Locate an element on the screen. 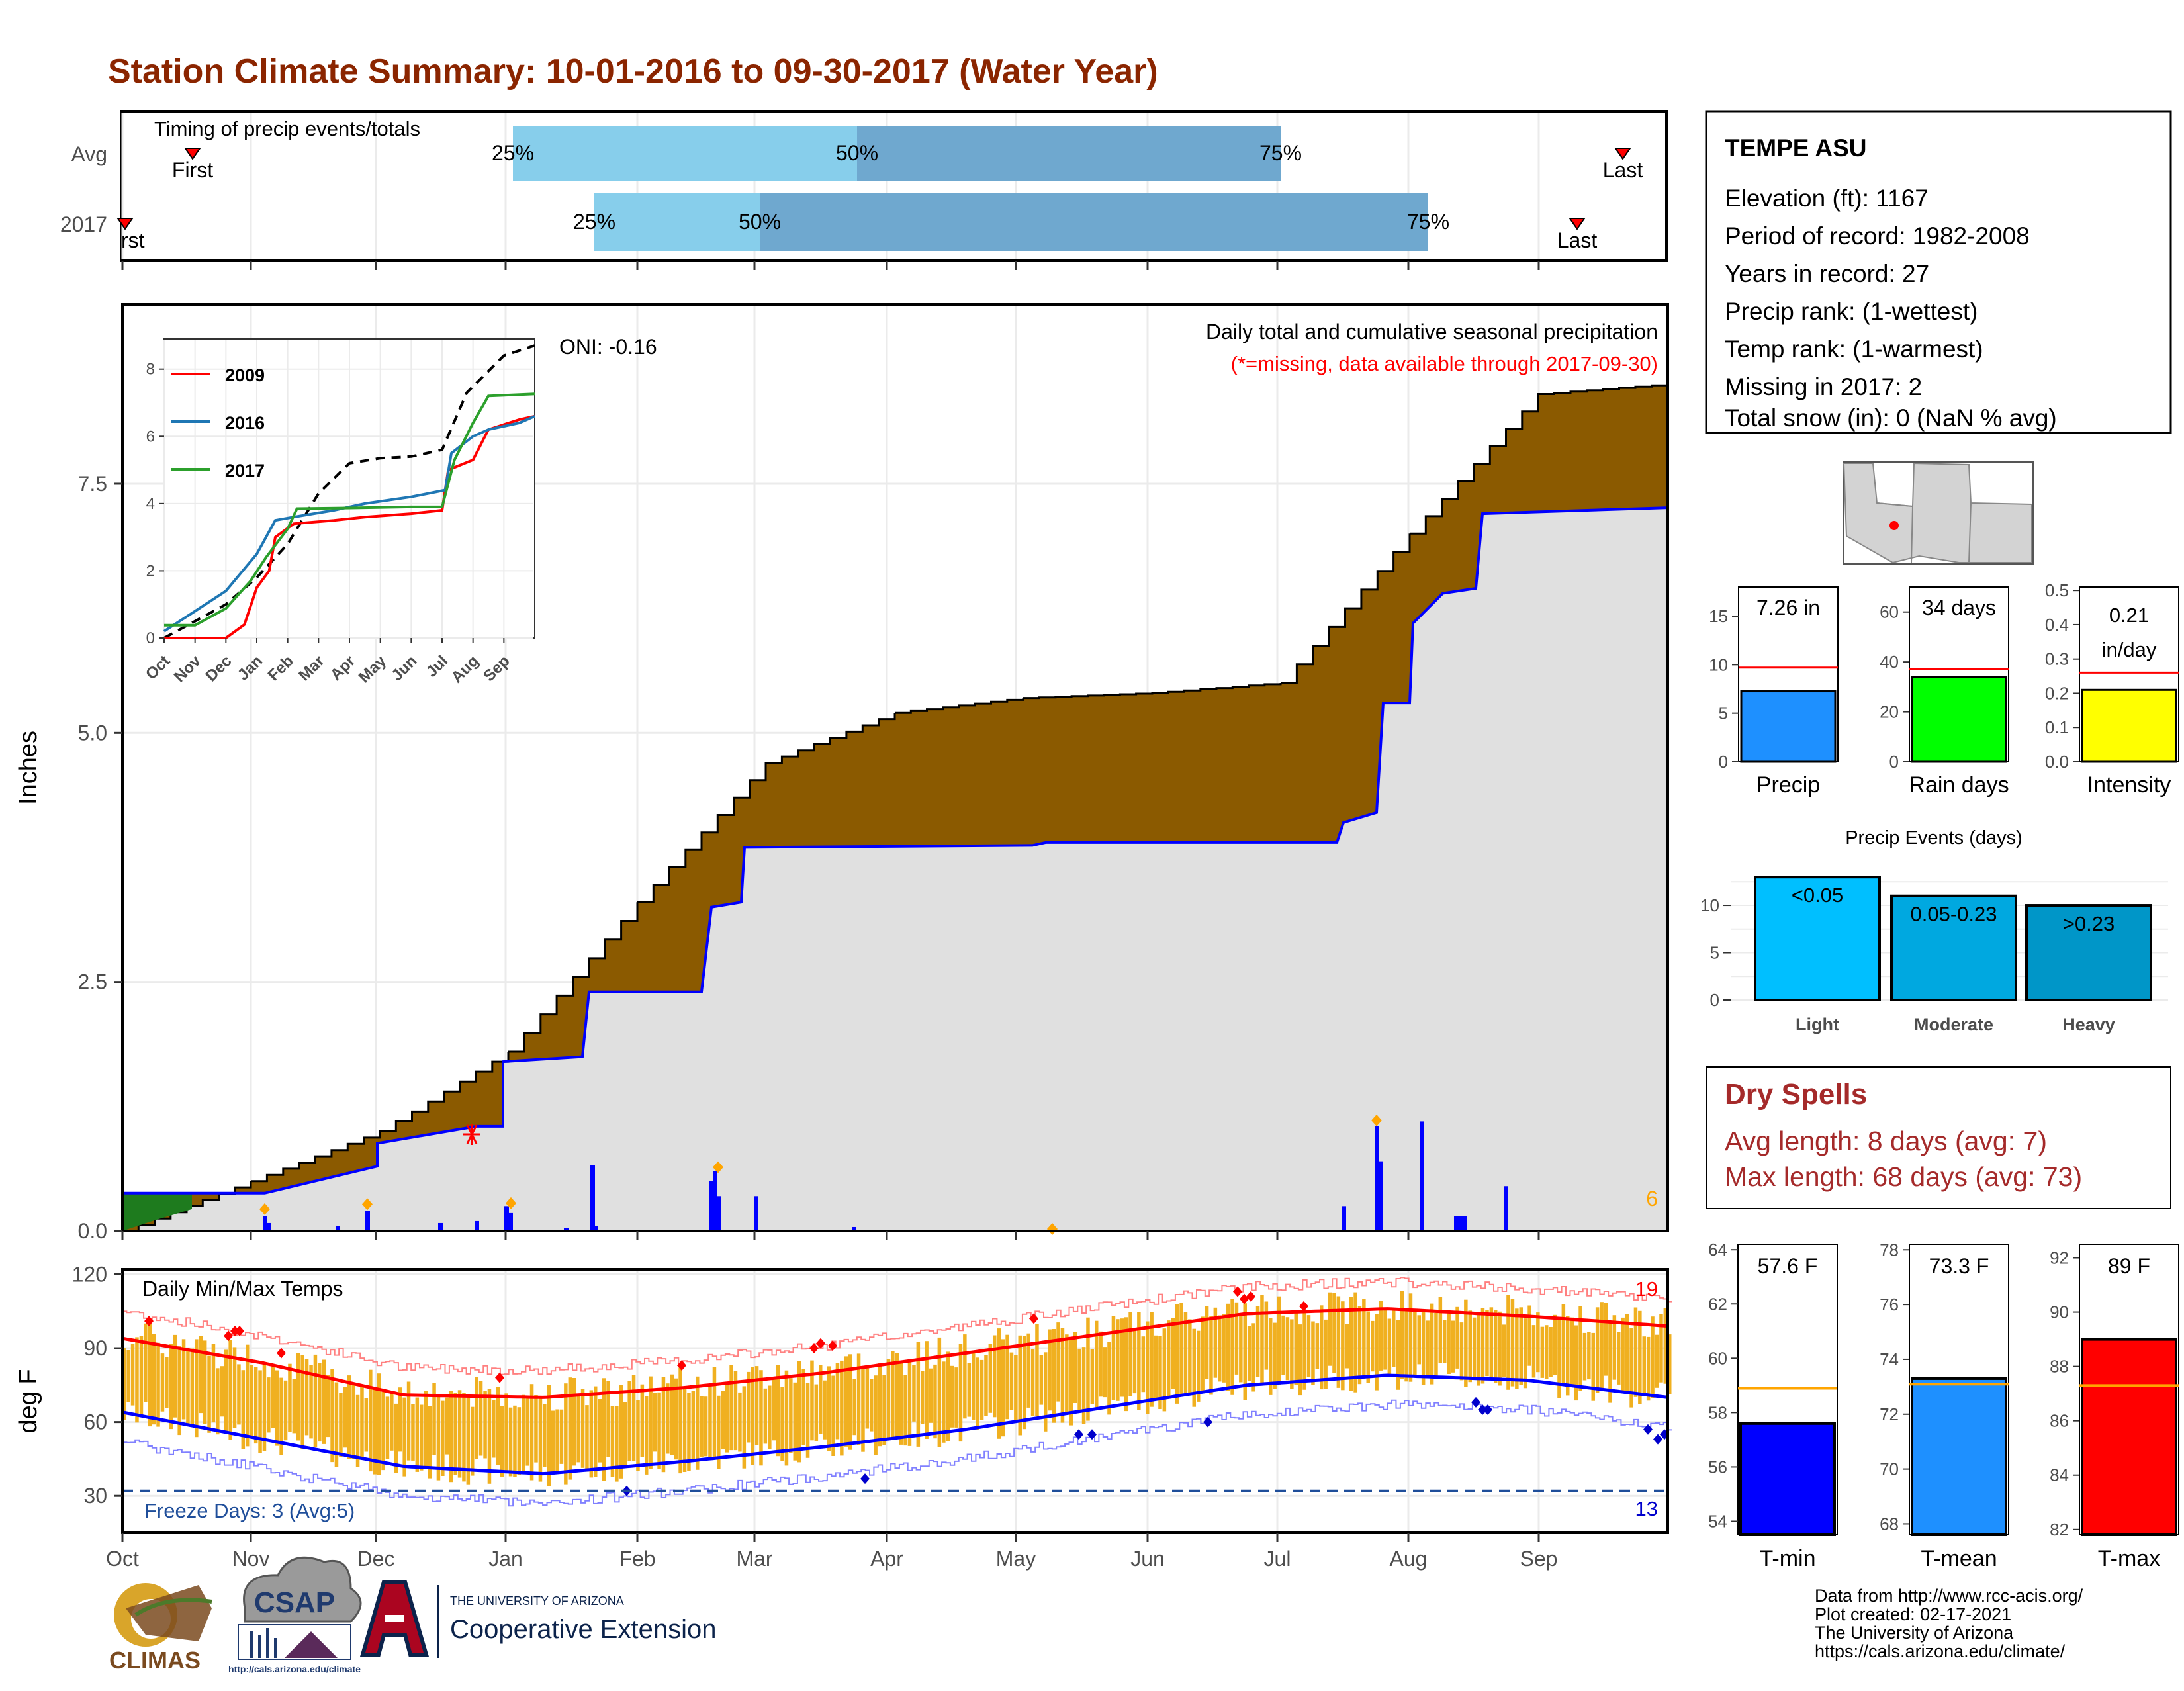 The image size is (2184, 1691). summary-value-unit: in/day is located at coordinates (2129, 649).